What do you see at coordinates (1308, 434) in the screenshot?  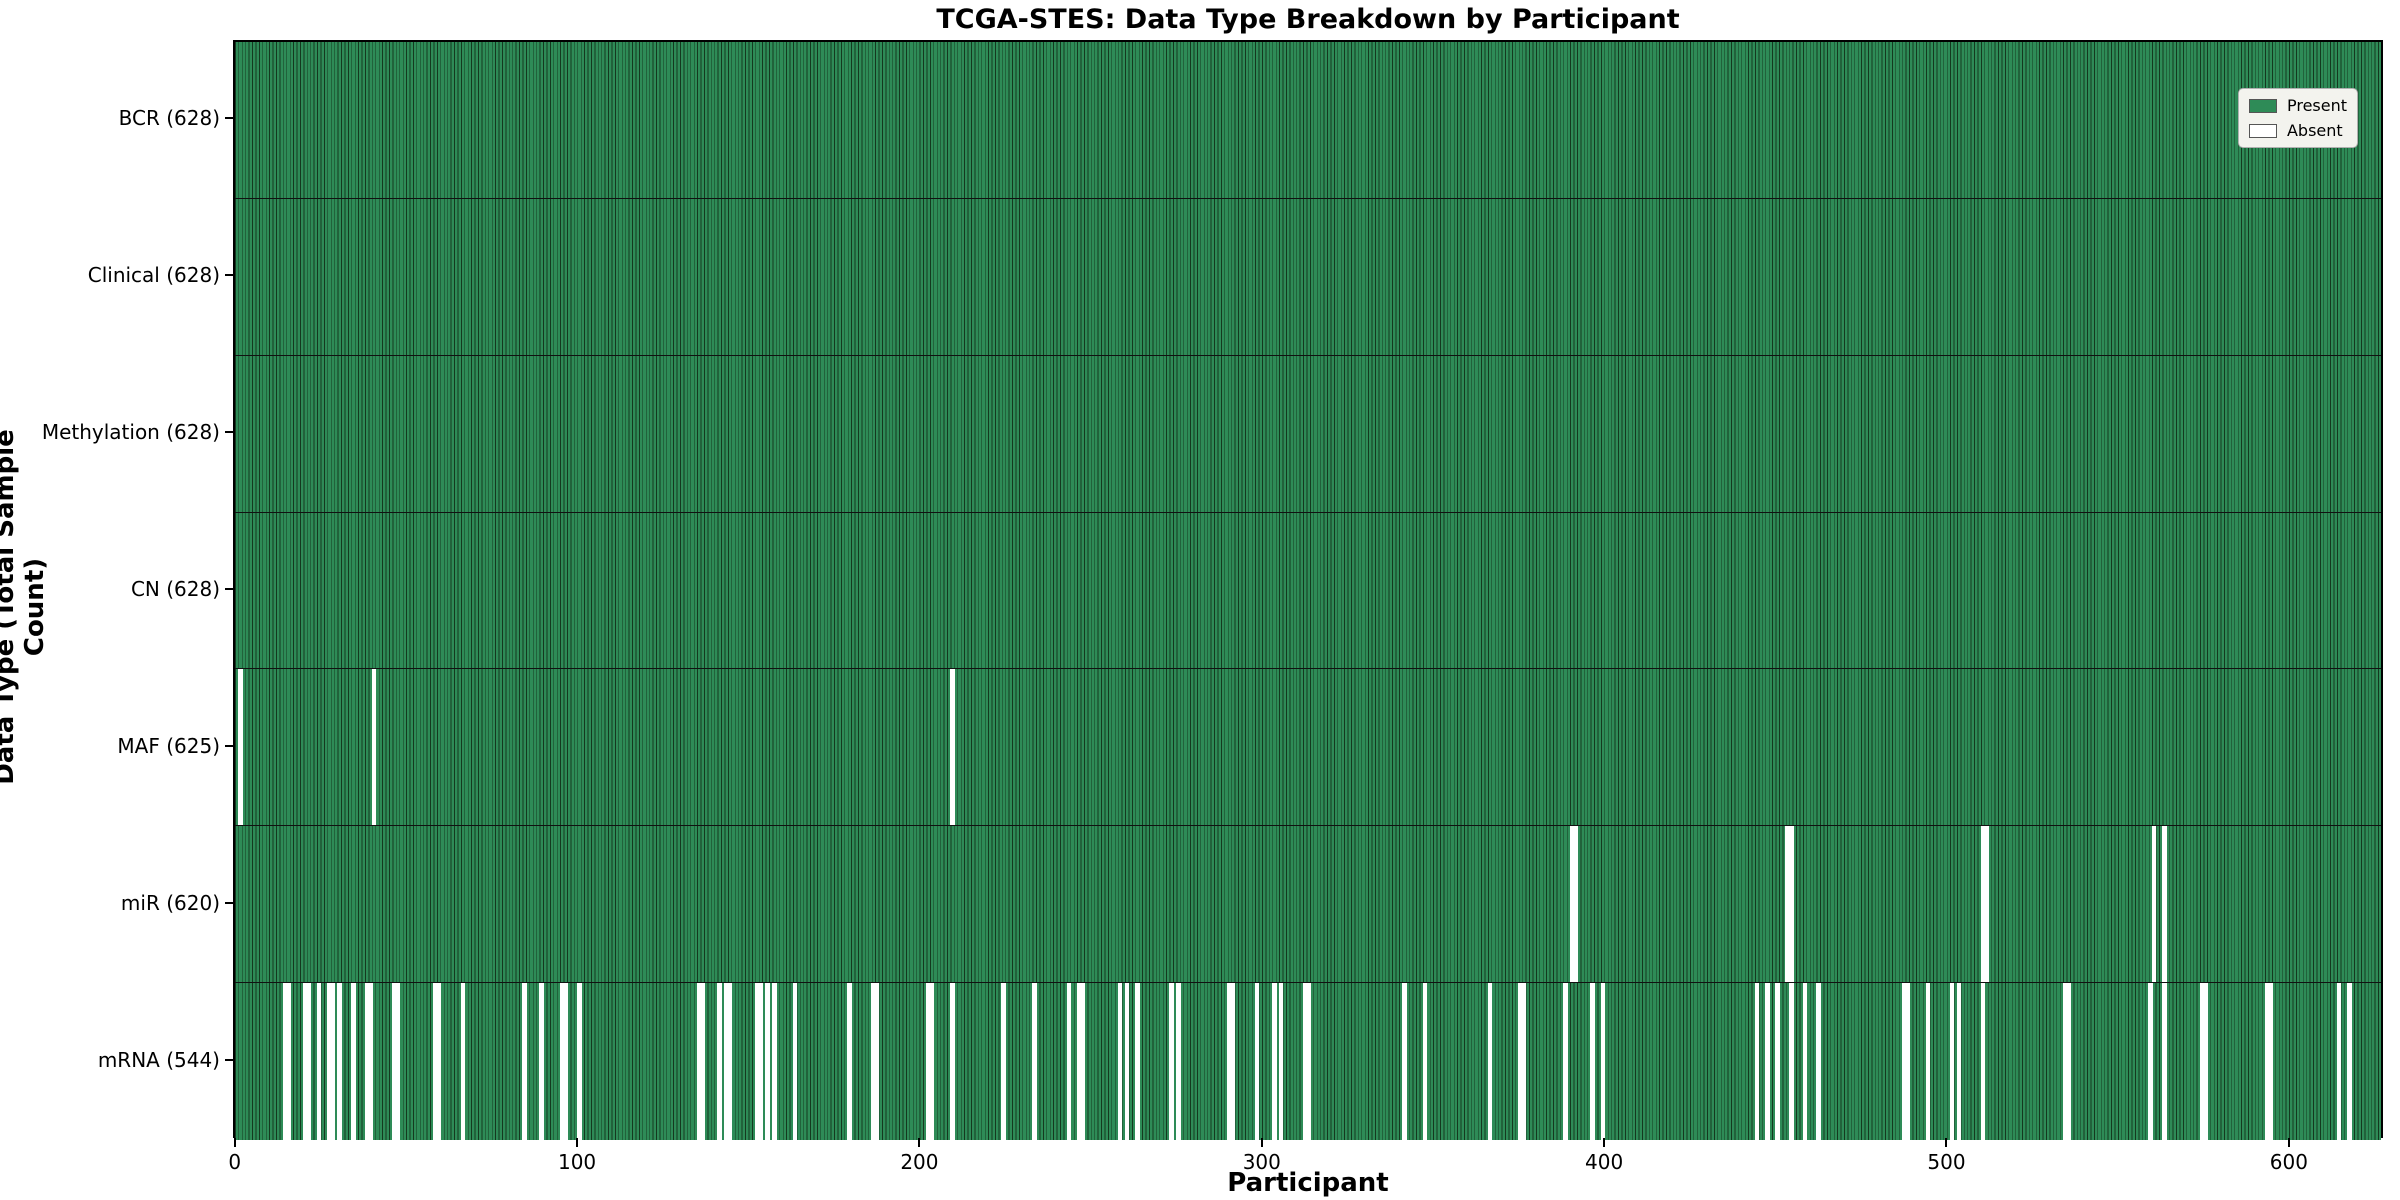 I see `row-Methylation` at bounding box center [1308, 434].